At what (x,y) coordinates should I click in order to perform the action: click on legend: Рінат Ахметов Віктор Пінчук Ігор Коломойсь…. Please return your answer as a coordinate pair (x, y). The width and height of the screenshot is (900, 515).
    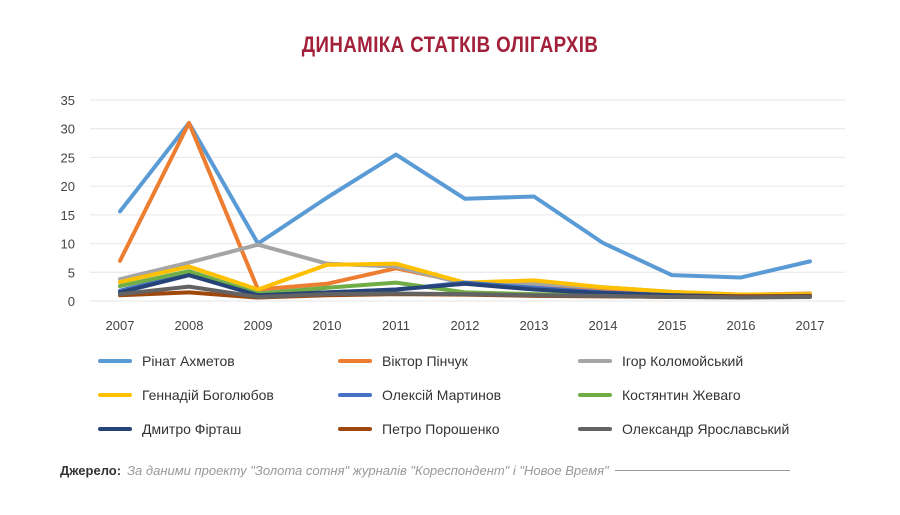
    Looking at the image, I should click on (458, 395).